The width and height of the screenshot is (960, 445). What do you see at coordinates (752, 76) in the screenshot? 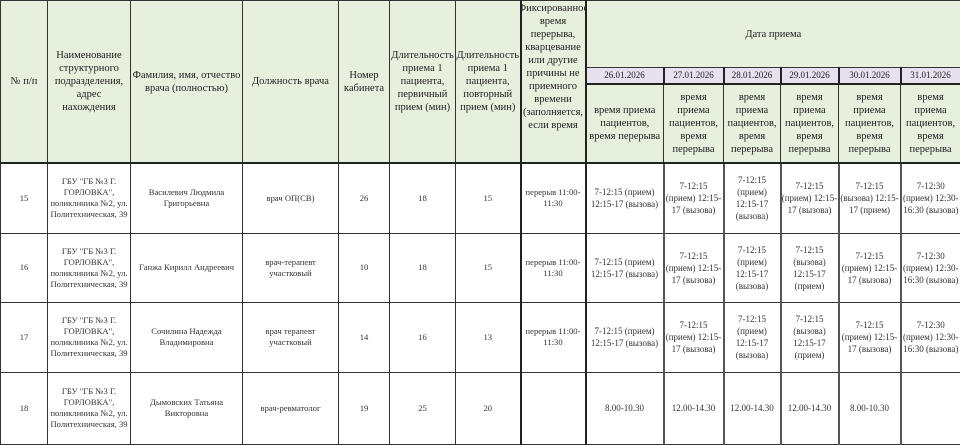
I see `date-header: 28.01.2026` at bounding box center [752, 76].